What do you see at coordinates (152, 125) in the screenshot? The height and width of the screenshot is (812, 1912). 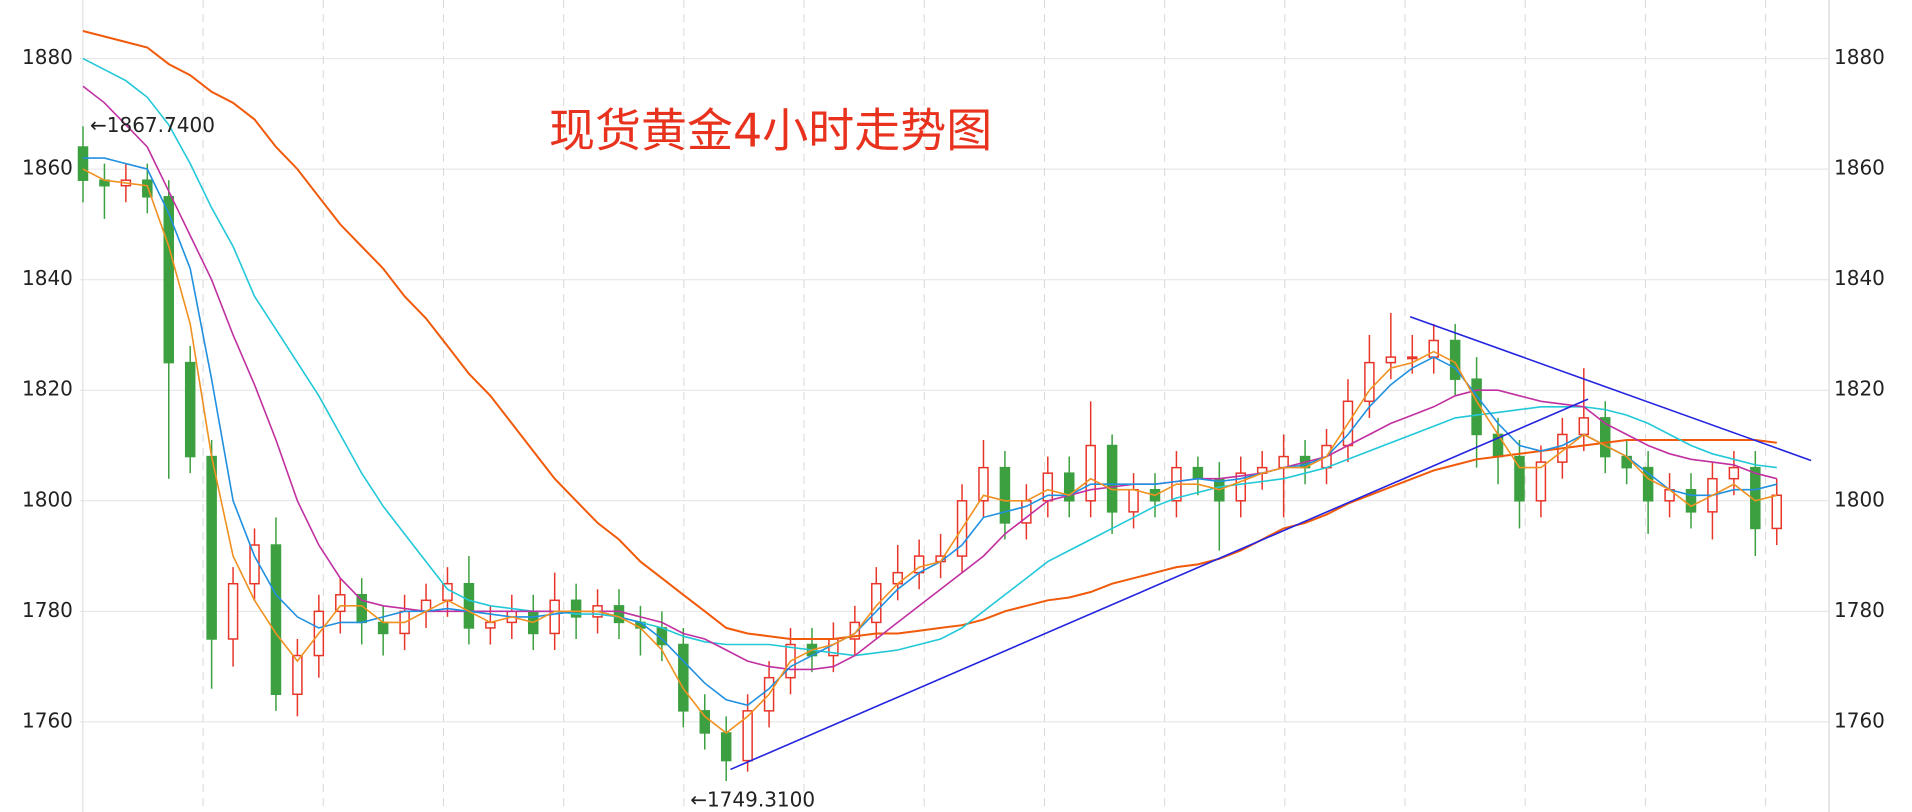 I see `annotation: ←1867.7400` at bounding box center [152, 125].